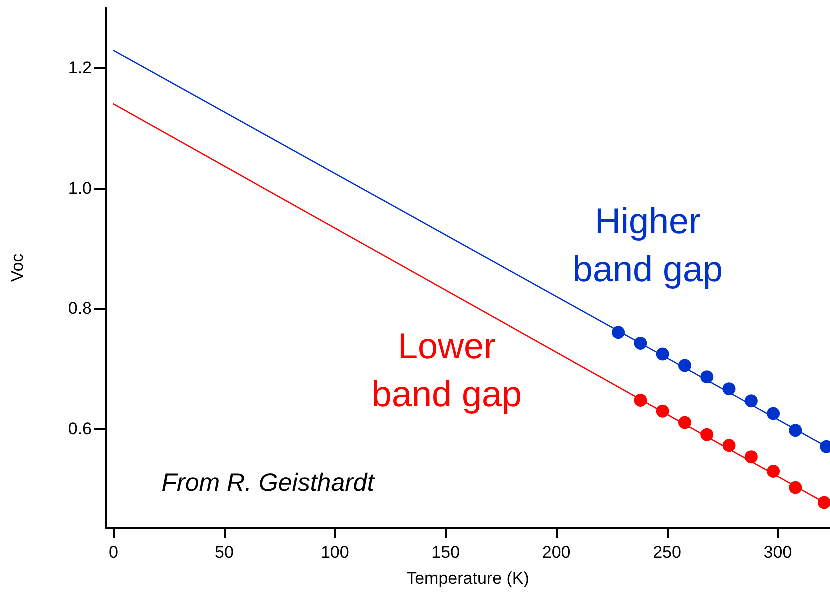 Image resolution: width=830 pixels, height=597 pixels. What do you see at coordinates (224, 552) in the screenshot?
I see `x-tick-label: 50` at bounding box center [224, 552].